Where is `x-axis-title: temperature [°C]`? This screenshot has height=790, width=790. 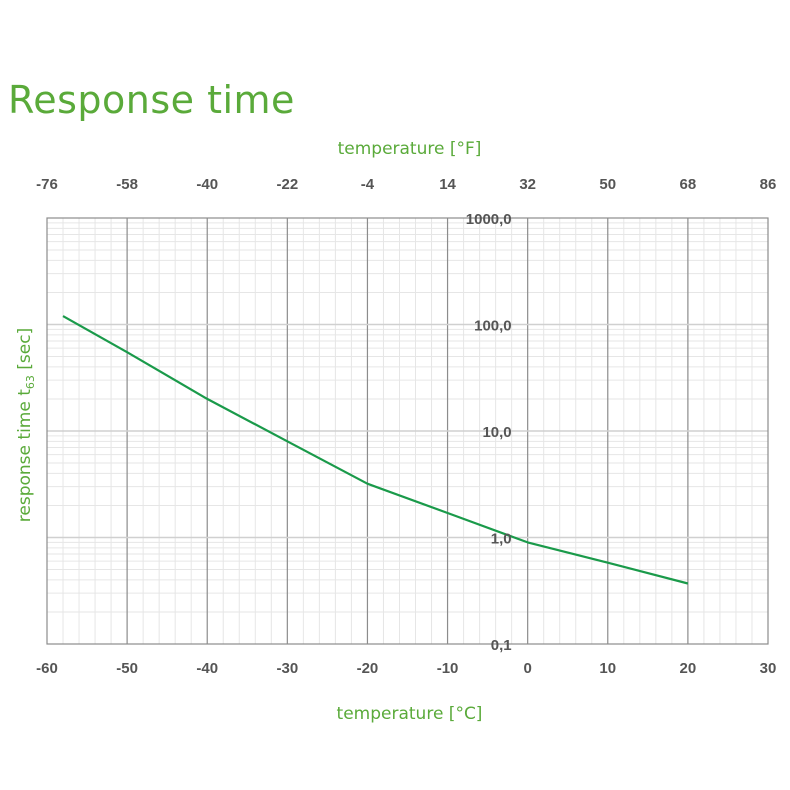
x-axis-title: temperature [°C] is located at coordinates (410, 714).